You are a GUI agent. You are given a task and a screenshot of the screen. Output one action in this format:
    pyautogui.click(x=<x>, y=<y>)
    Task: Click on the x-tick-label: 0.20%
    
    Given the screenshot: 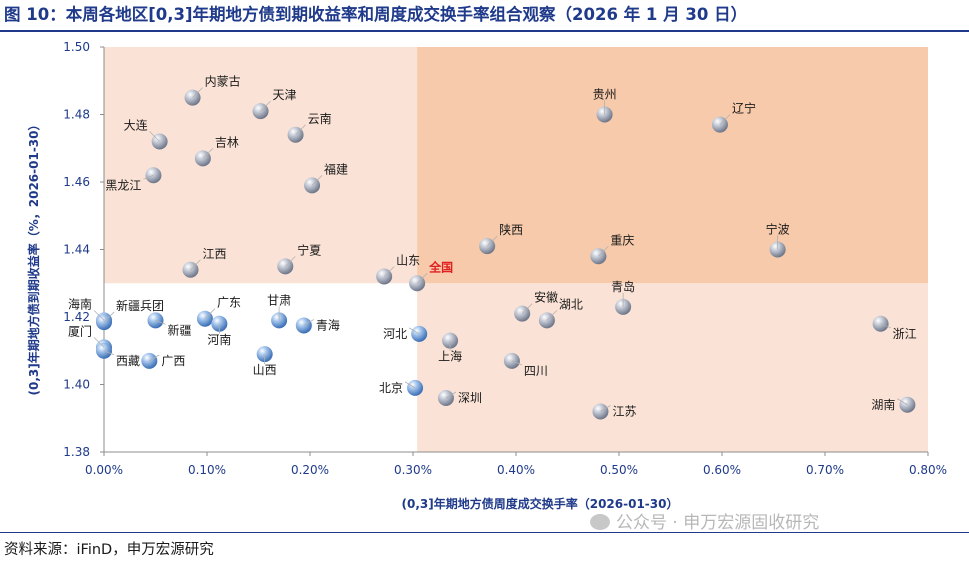 What is the action you would take?
    pyautogui.click(x=310, y=470)
    